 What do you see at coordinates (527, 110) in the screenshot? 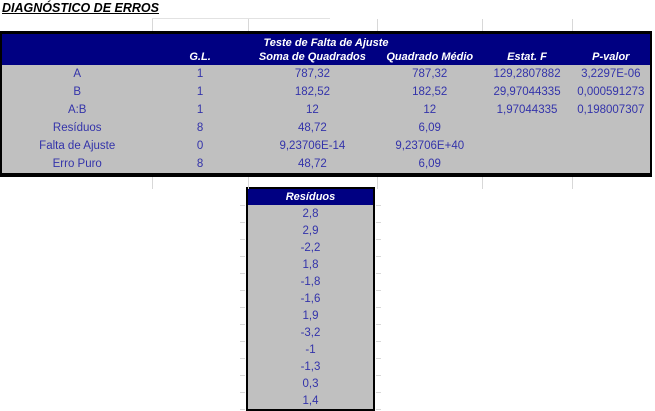
I see `anova-cell: 1,97044335` at bounding box center [527, 110].